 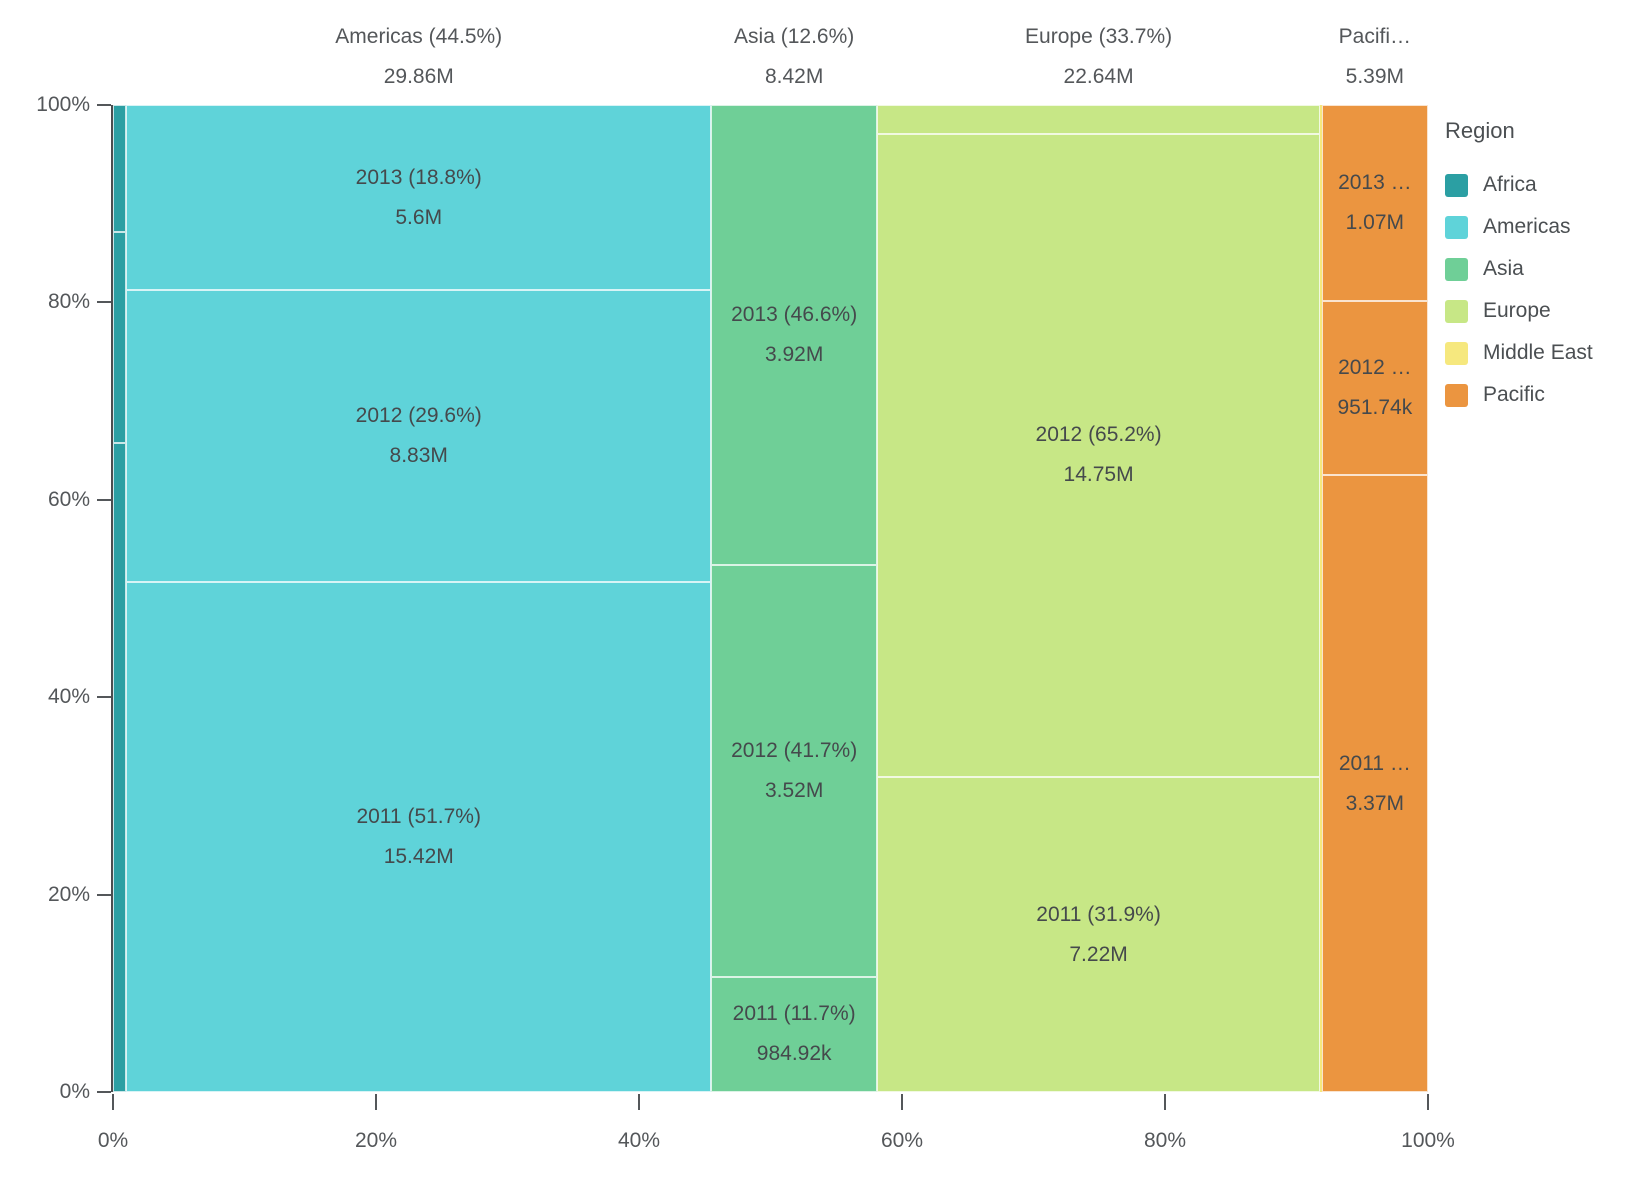 What do you see at coordinates (68, 302) in the screenshot?
I see `y-axis-tick-label: 80%` at bounding box center [68, 302].